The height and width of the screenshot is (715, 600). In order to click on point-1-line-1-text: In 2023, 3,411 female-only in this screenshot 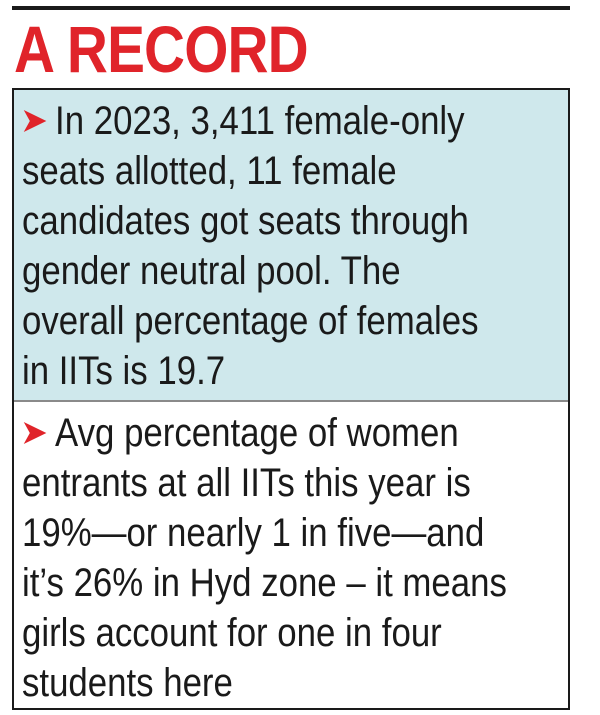, I will do `click(260, 121)`.